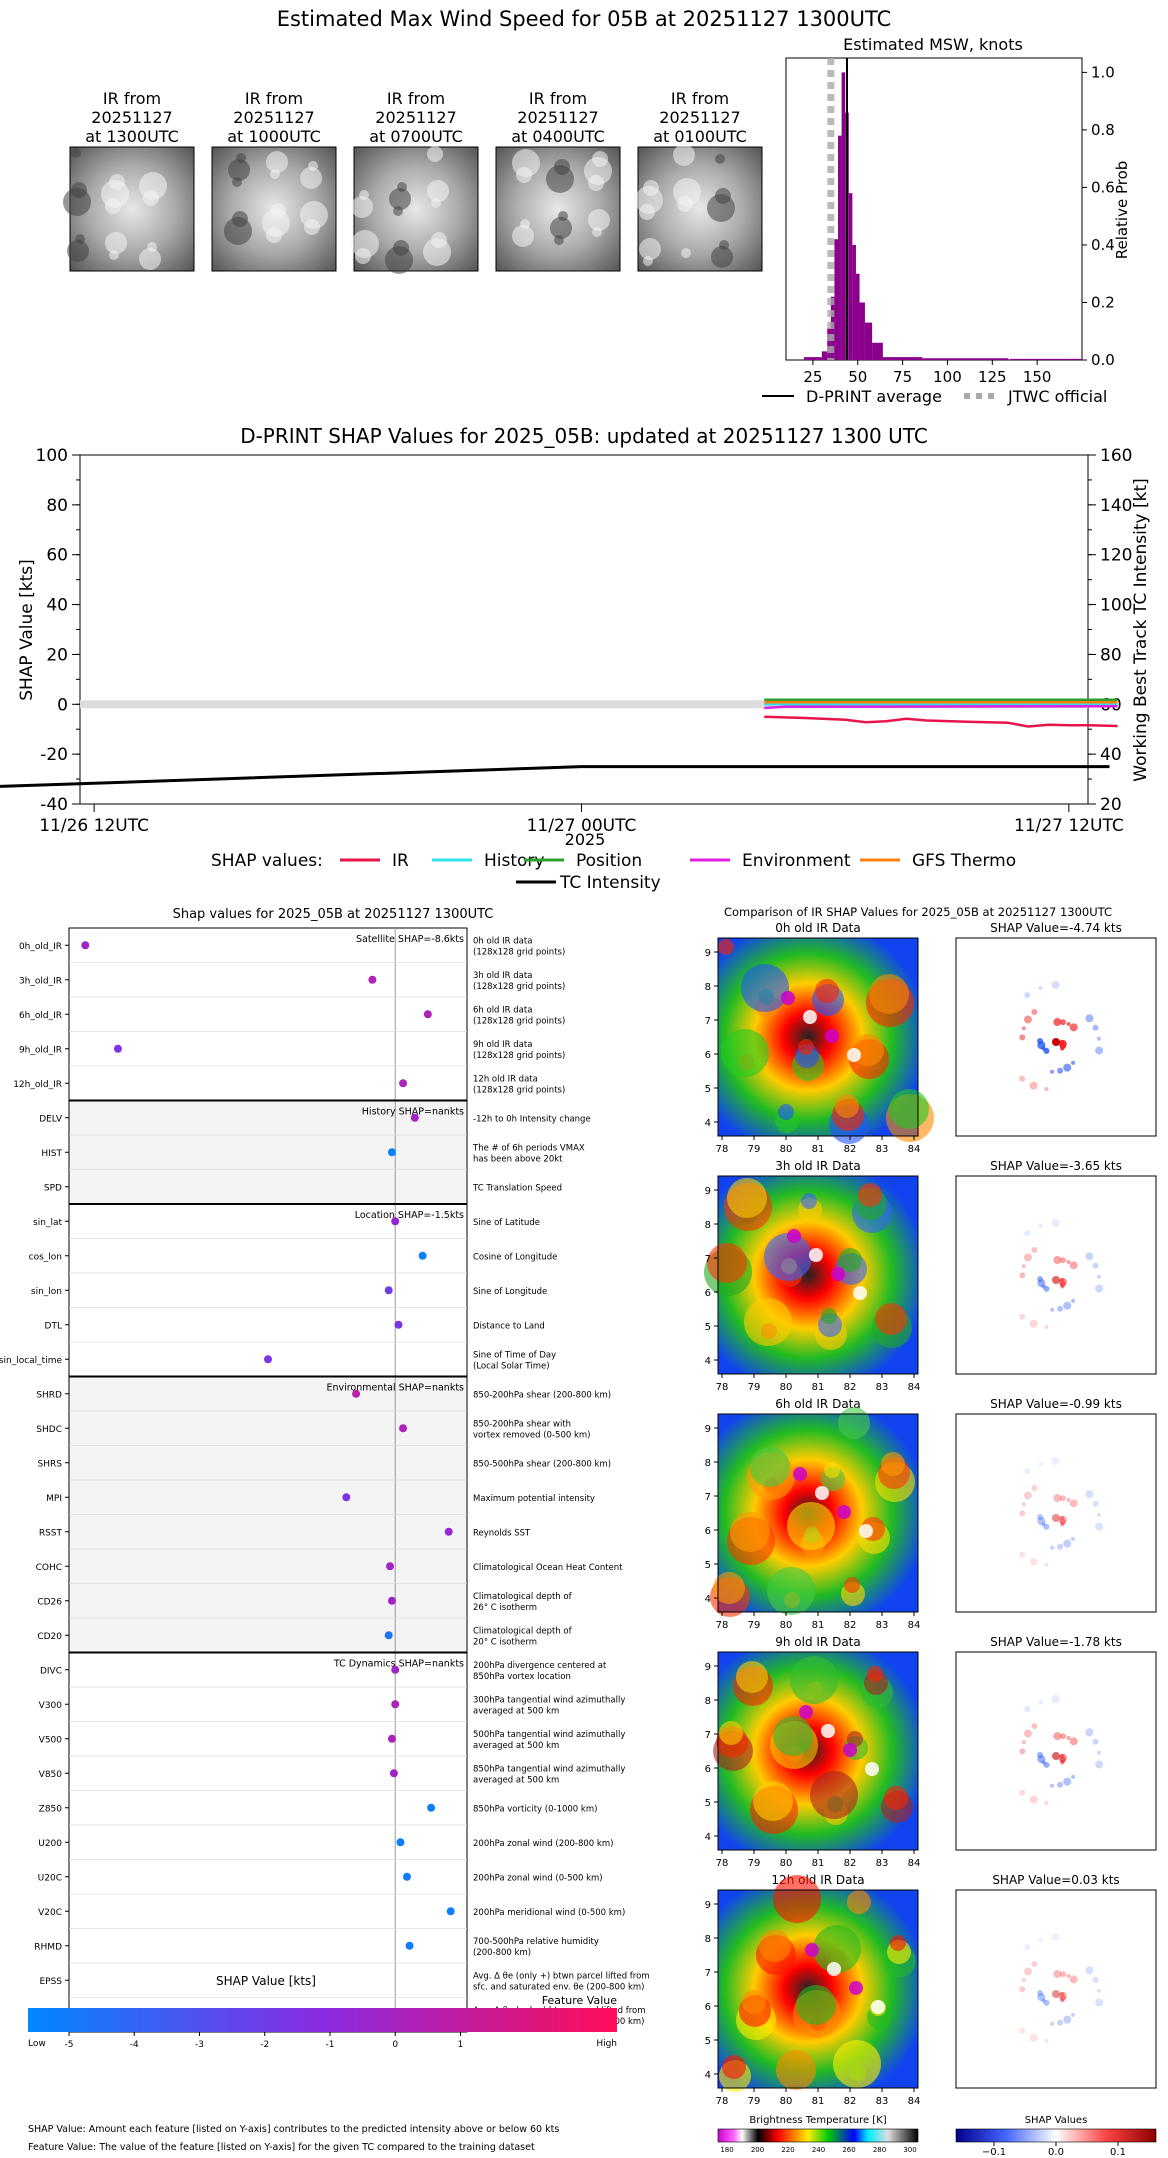  Describe the element at coordinates (606, 2044) in the screenshot. I see `feature-colorbar-high: High` at that location.